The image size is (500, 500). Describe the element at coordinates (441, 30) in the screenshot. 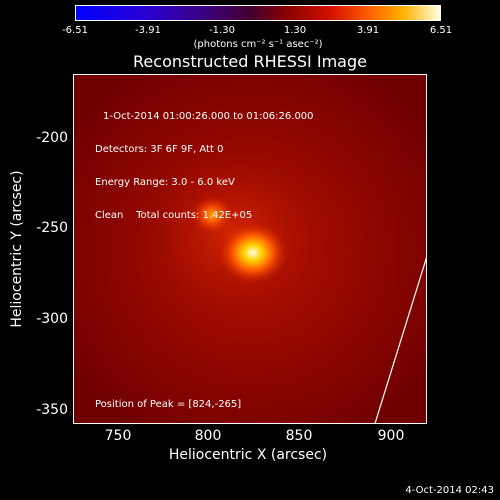

I see `colorbar-tick: 6.51` at that location.